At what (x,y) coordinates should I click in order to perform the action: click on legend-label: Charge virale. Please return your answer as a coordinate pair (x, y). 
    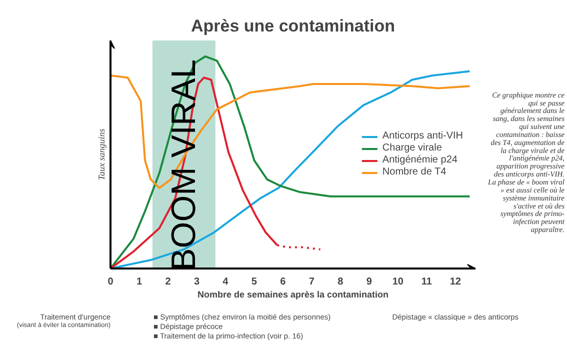
    Looking at the image, I should click on (412, 148).